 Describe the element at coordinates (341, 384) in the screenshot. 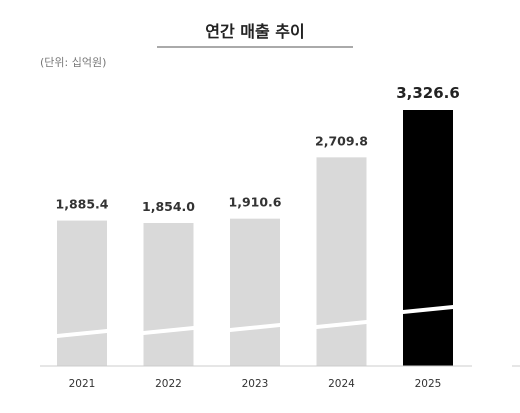

I see `x-tick-label-2024: 2024` at that location.